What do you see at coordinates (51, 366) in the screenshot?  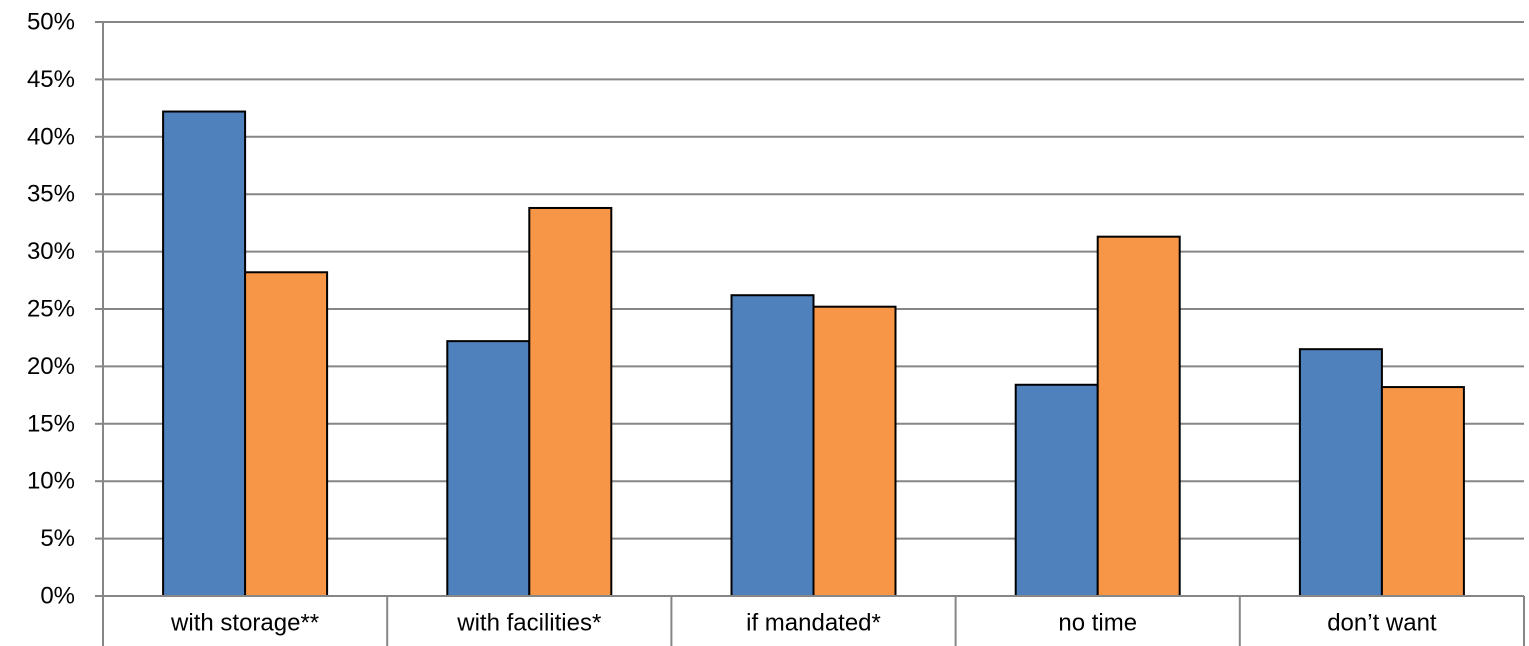 I see `y-tick-label: 20%` at bounding box center [51, 366].